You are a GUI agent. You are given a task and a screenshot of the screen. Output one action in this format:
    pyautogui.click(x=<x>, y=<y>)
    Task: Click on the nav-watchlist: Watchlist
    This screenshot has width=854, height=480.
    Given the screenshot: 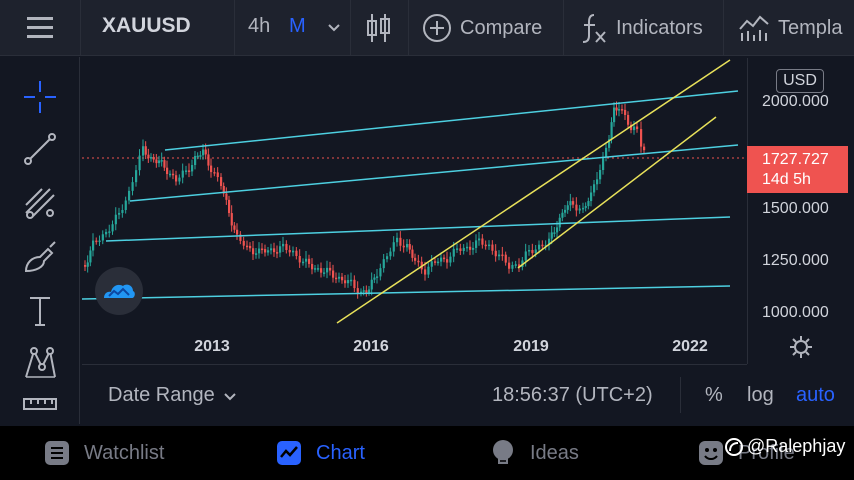 What is the action you would take?
    pyautogui.click(x=104, y=453)
    